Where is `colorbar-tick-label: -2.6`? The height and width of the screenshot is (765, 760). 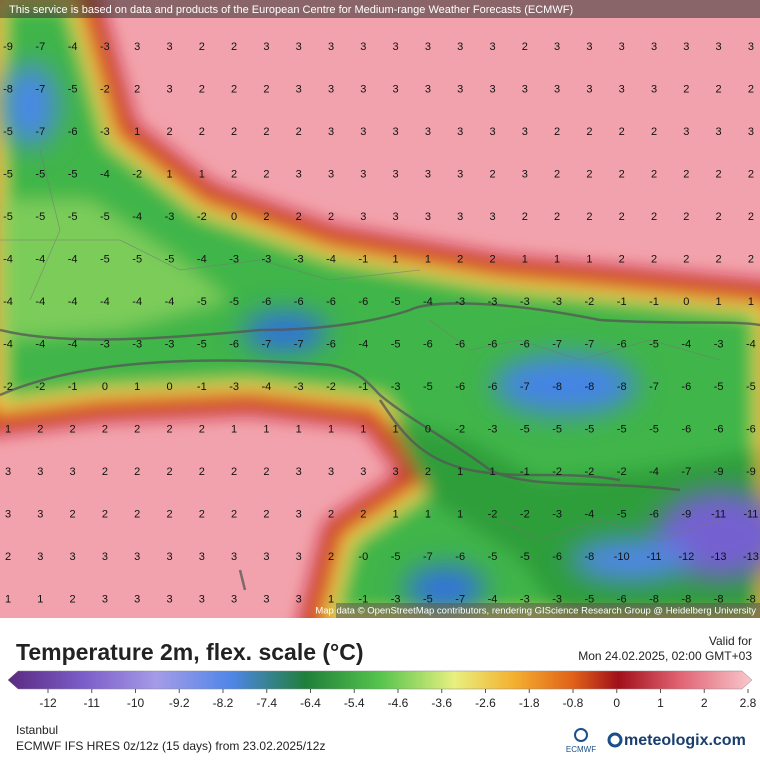
colorbar-tick-label: -2.6 is located at coordinates (485, 703).